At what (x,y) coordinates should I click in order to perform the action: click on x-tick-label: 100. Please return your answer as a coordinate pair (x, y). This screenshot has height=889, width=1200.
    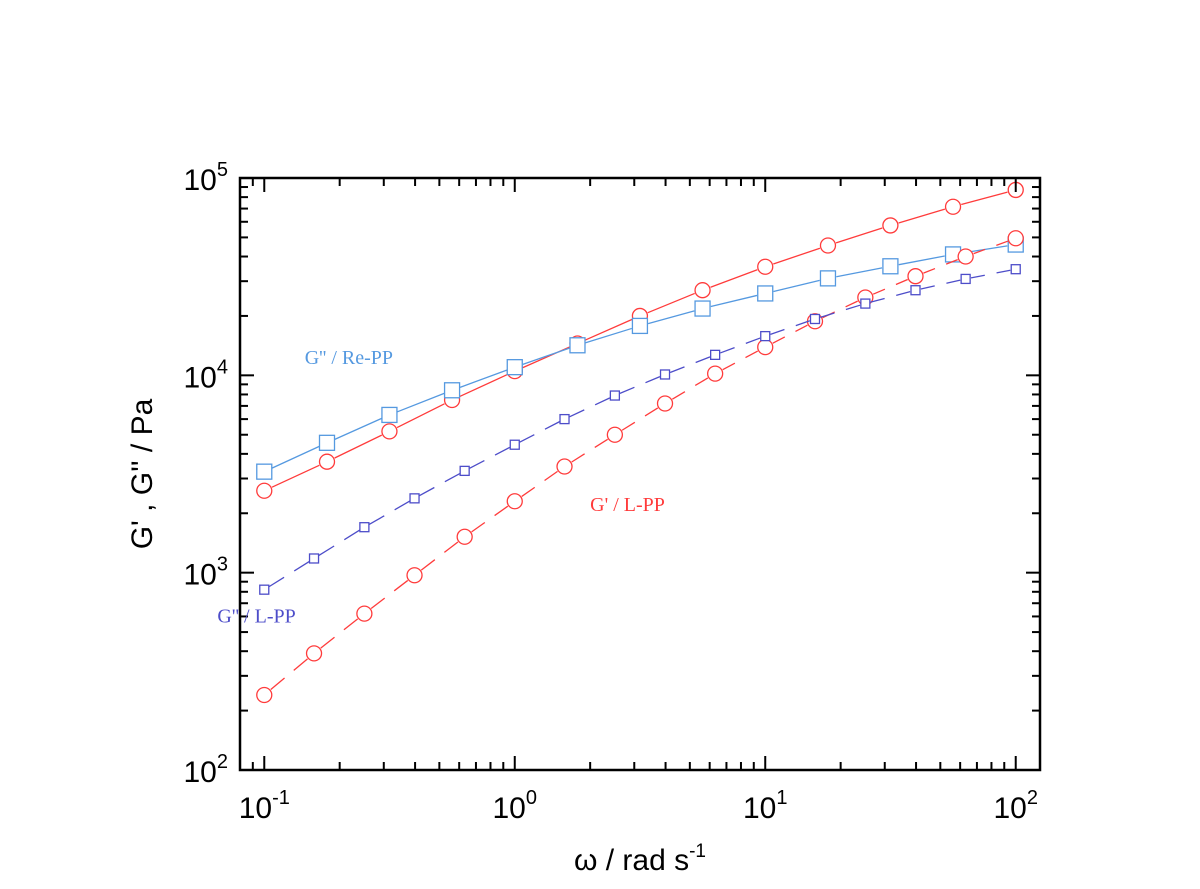
    Looking at the image, I should click on (515, 806).